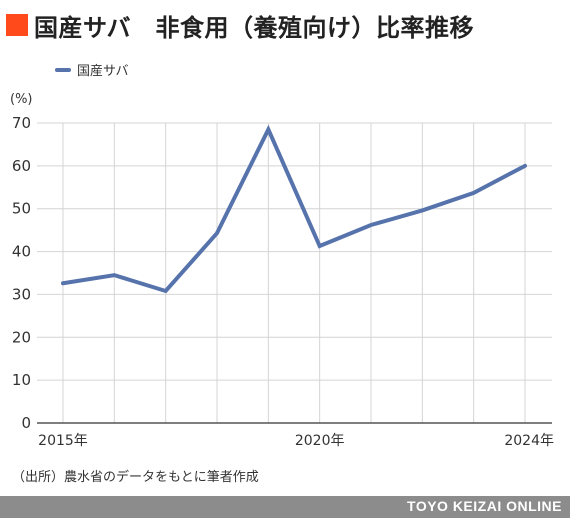 This screenshot has height=518, width=570. I want to click on legend-swatch, so click(63, 69).